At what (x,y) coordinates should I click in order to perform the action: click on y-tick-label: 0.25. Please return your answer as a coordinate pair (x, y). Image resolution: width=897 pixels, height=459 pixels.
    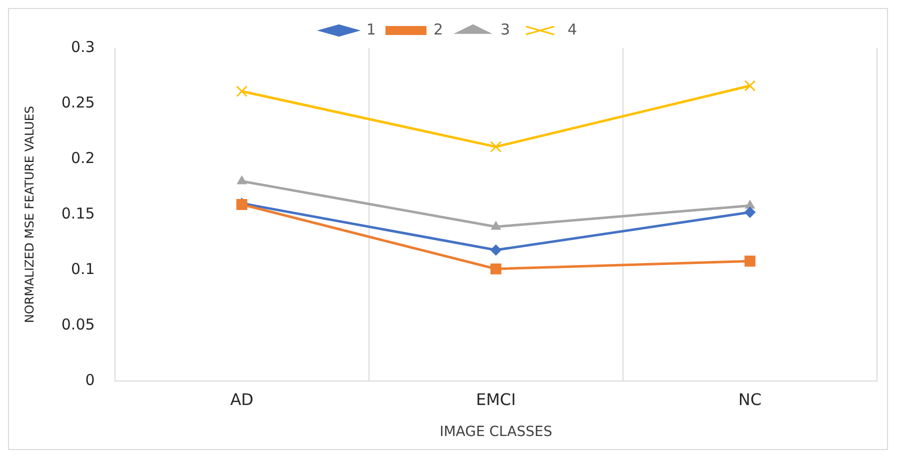
    Looking at the image, I should click on (78, 102).